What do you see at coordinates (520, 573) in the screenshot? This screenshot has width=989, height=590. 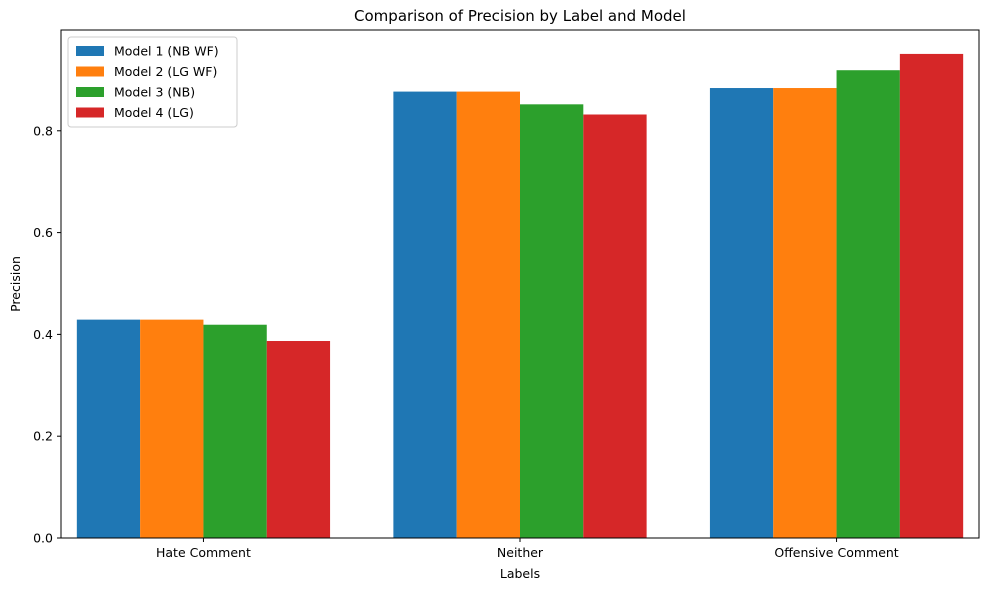 I see `x-axis-label: Labels` at bounding box center [520, 573].